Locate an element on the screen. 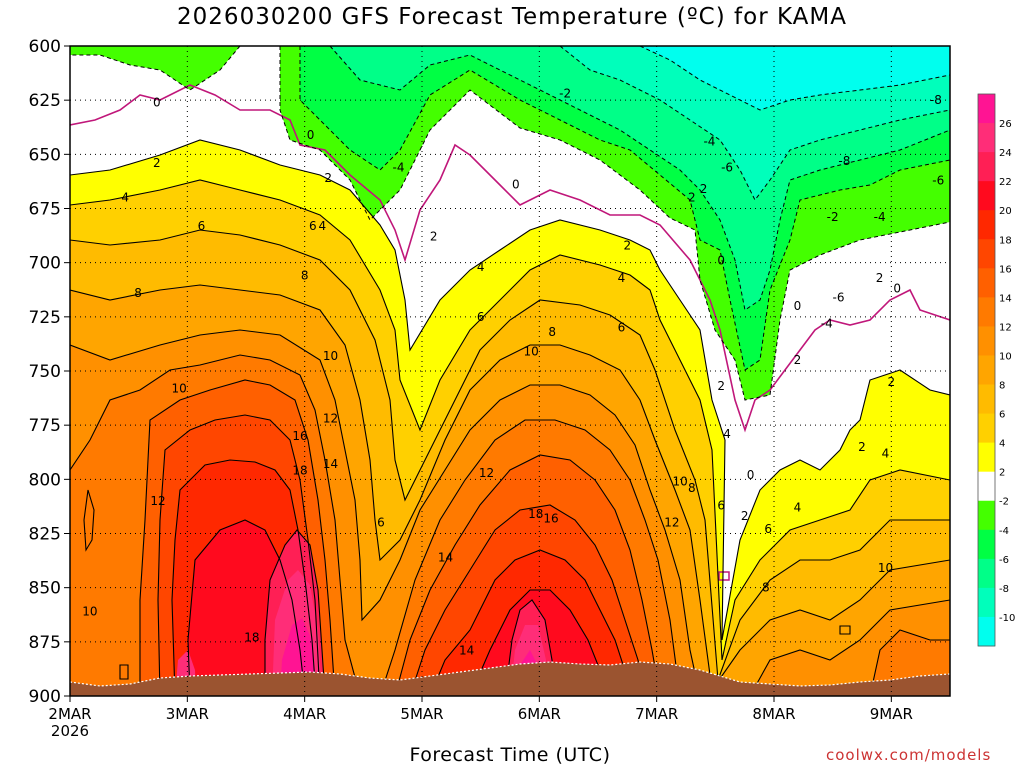 Image resolution: width=1024 pixels, height=768 pixels. terrain-edge is located at coordinates (510, 674).